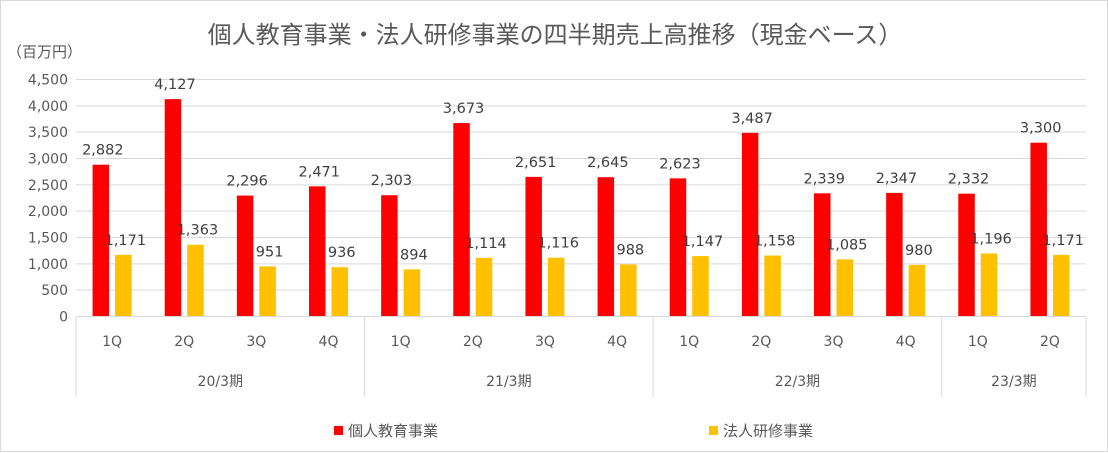  I want to click on y-tick-label: 4,500, so click(48, 81).